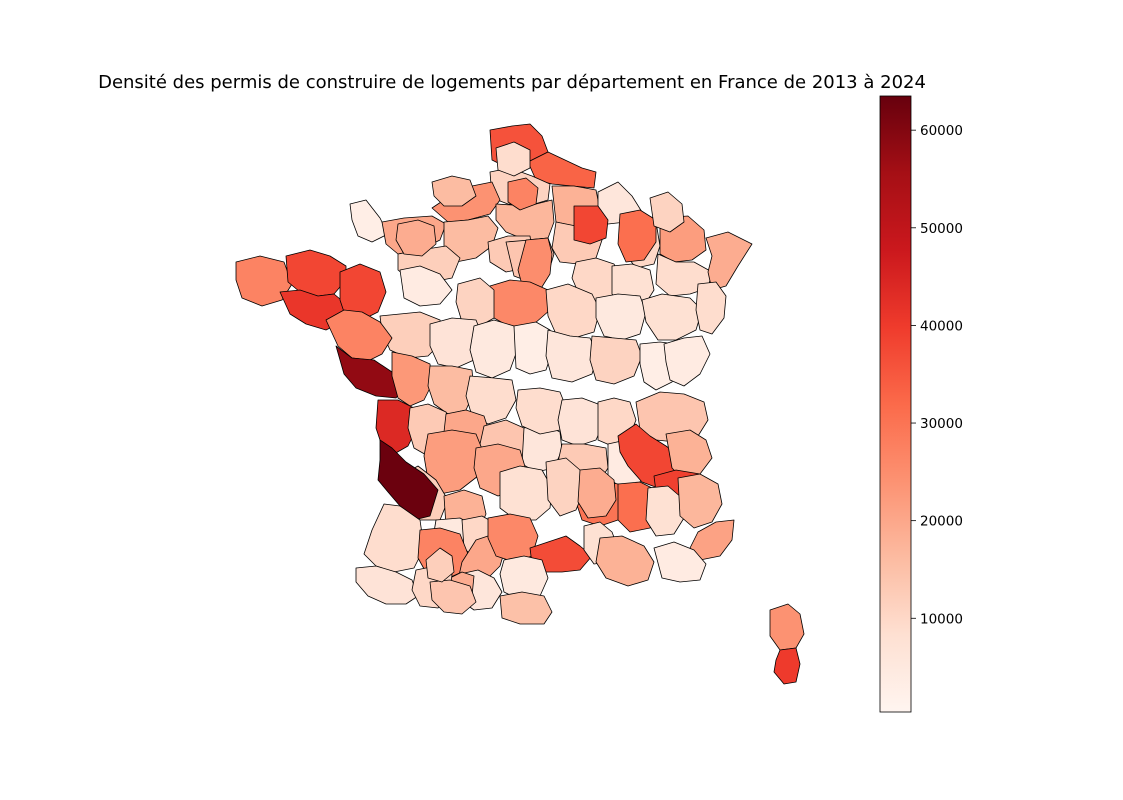  Describe the element at coordinates (941, 619) in the screenshot. I see `colorbar-tick-label: 10000` at that location.